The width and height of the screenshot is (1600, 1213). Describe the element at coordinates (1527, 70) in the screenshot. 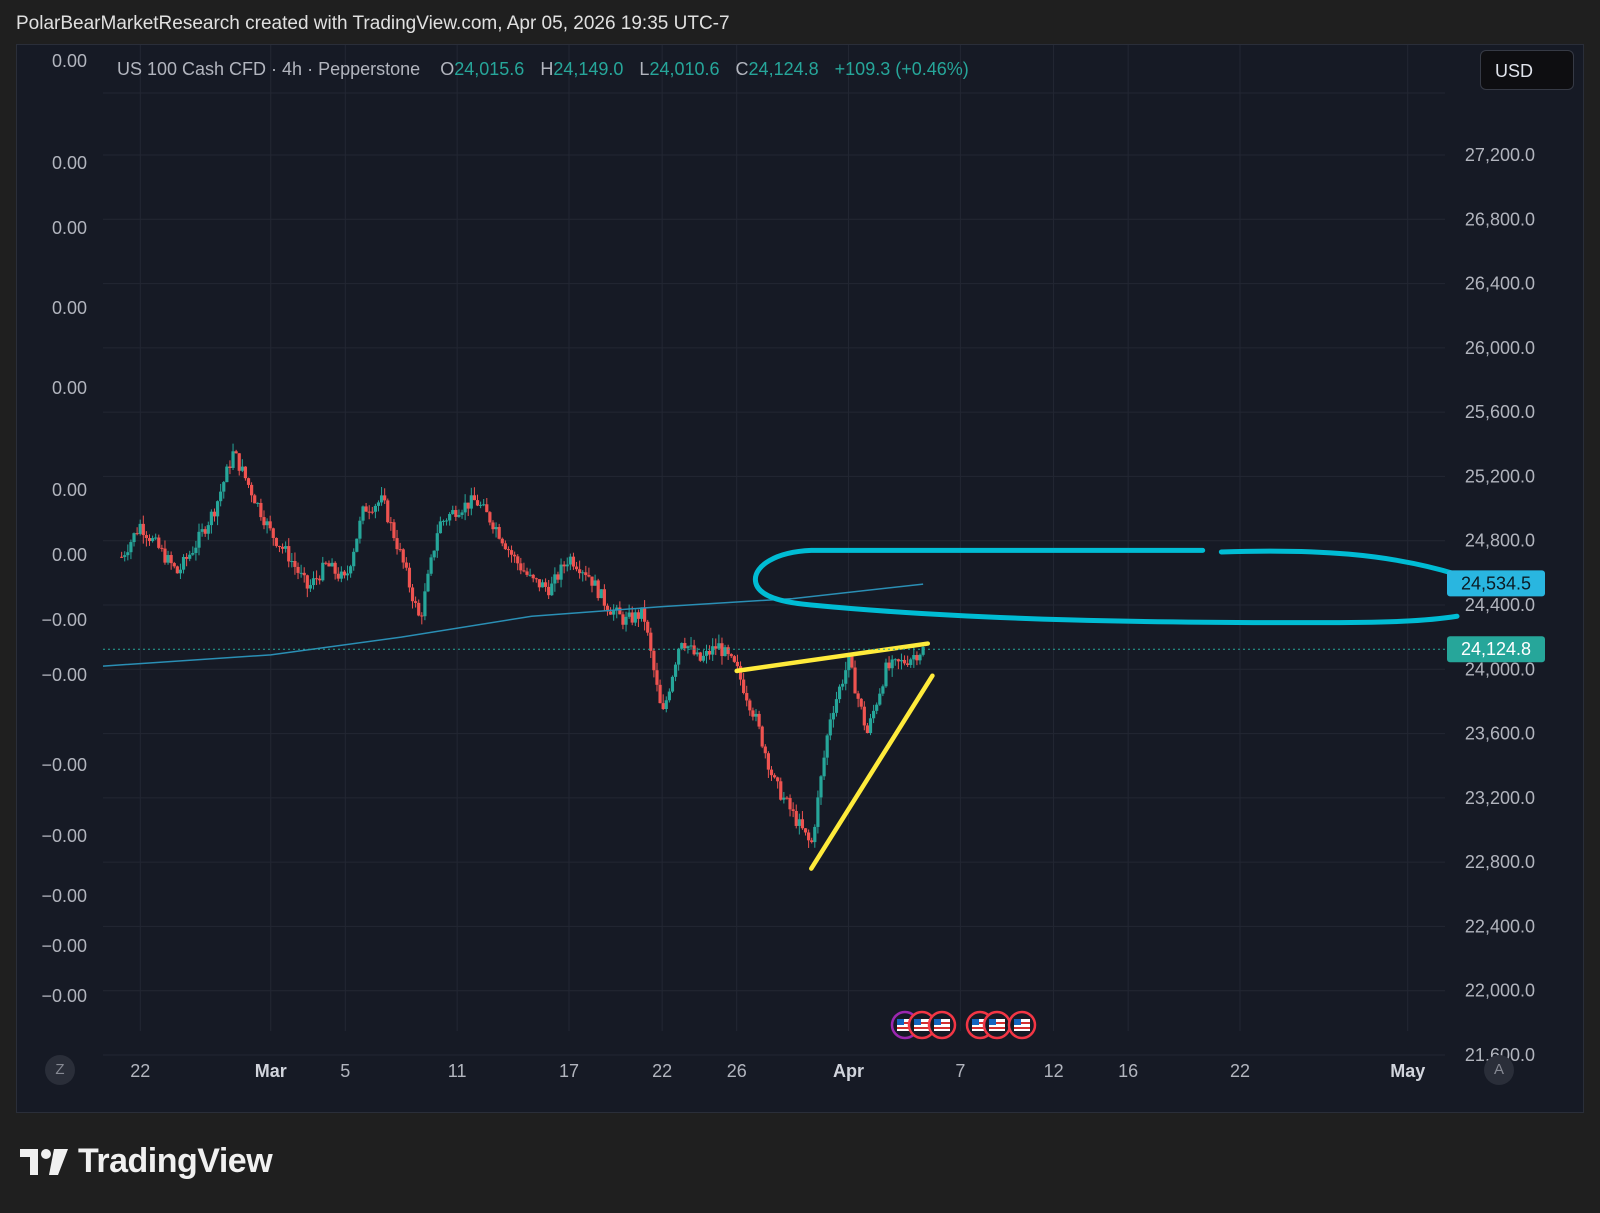

I see `currency-button: USD` at that location.